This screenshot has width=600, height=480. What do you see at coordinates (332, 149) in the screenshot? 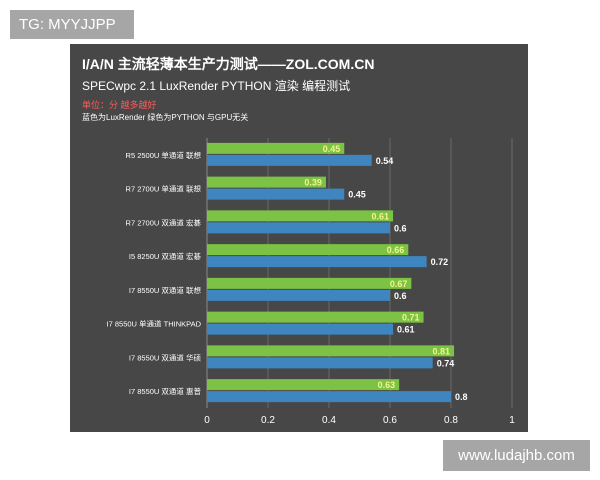
I see `python-value-label: 0.45` at bounding box center [332, 149].